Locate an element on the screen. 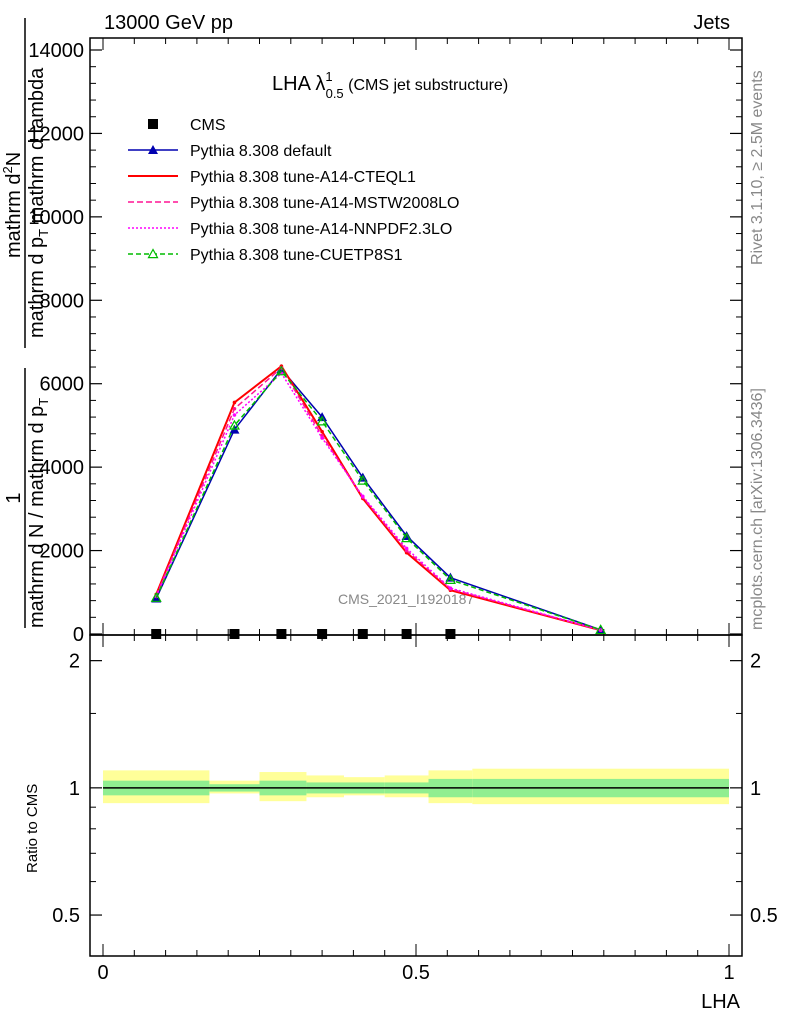 This screenshot has height=1024, width=786. main-title-sub: 0.5 is located at coordinates (335, 93).